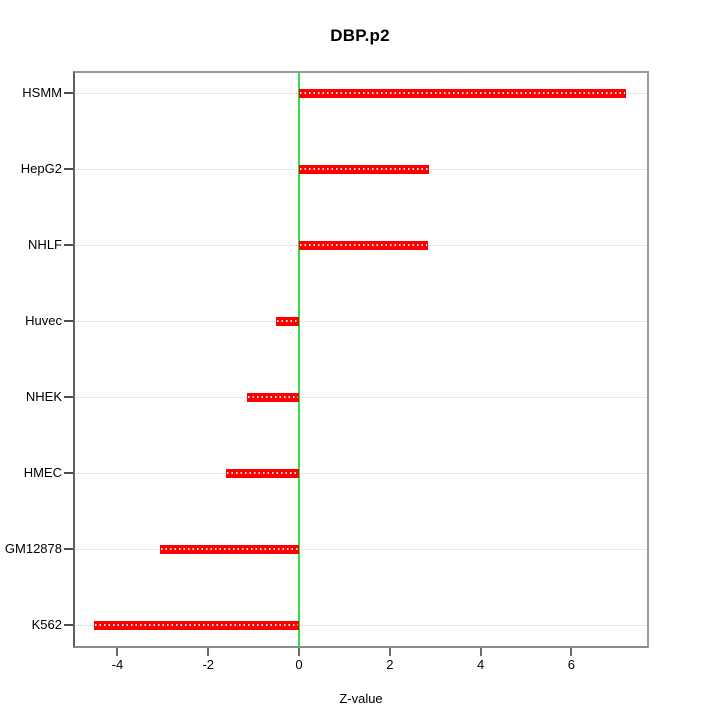 This screenshot has width=720, height=720. Describe the element at coordinates (43, 396) in the screenshot. I see `y-axis-label-nhek: NHEK` at that location.